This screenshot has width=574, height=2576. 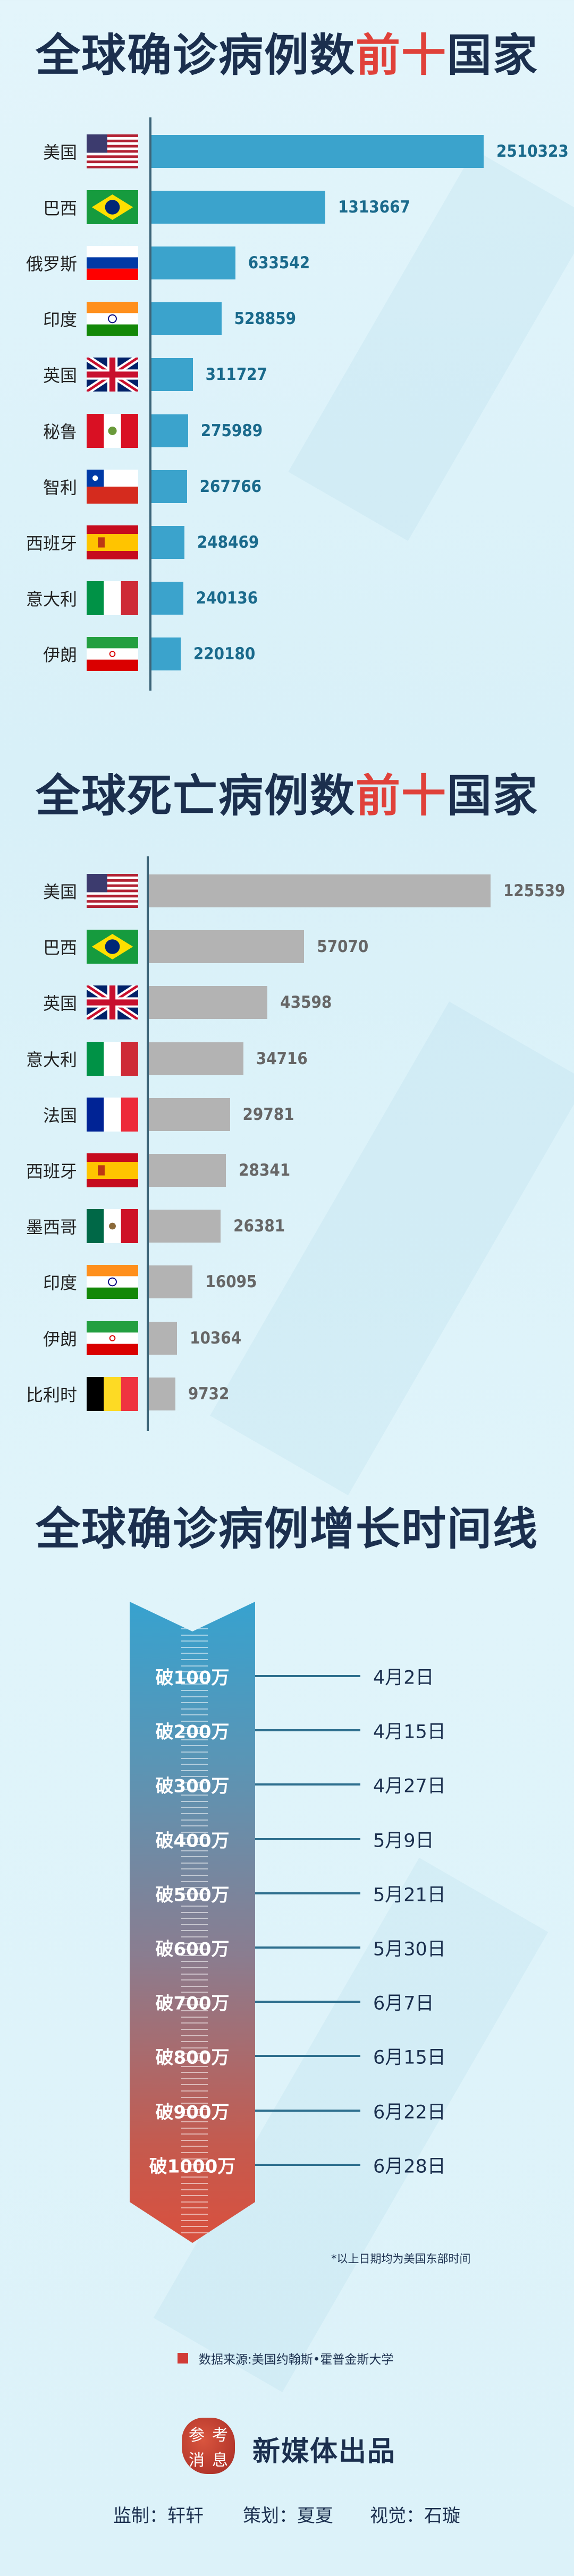 What do you see at coordinates (60, 654) in the screenshot?
I see `country-name: 伊朗` at bounding box center [60, 654].